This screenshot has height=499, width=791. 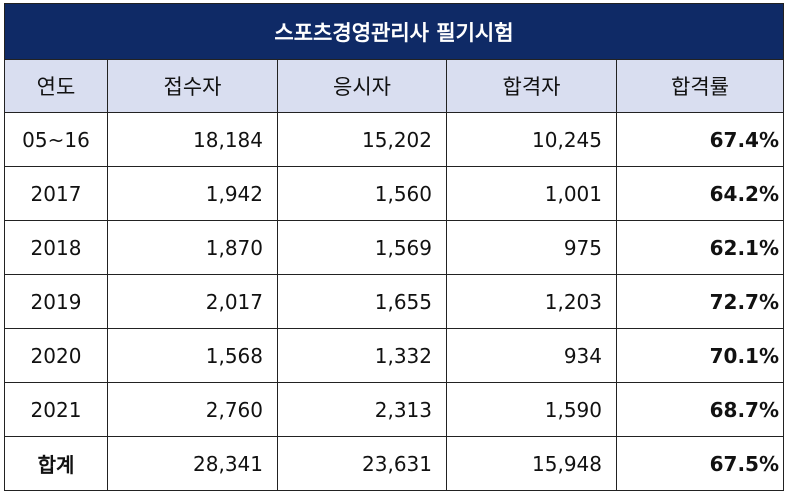 I want to click on header-pass-rate: 합격률, so click(x=700, y=86).